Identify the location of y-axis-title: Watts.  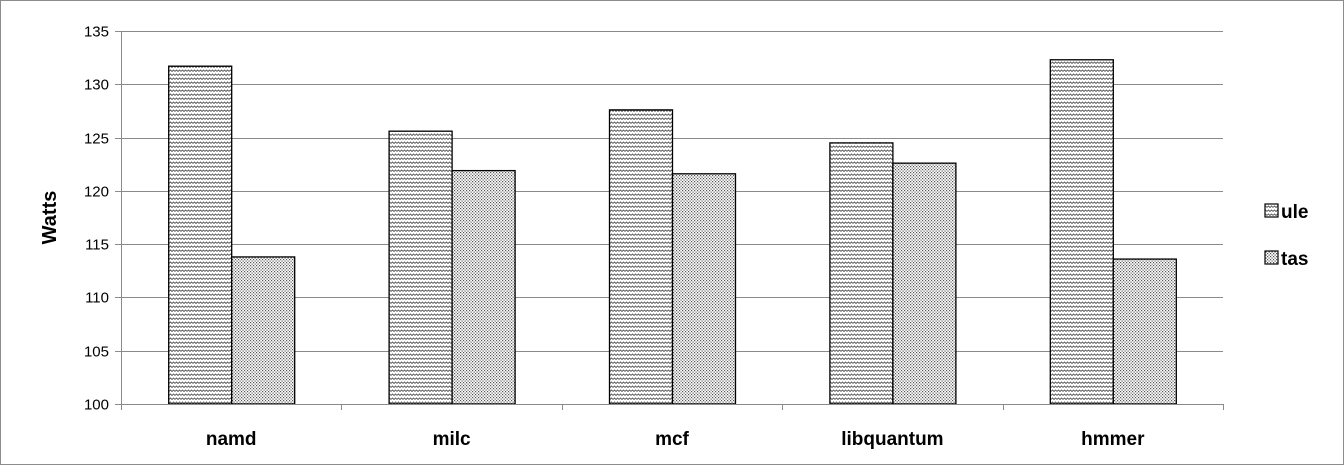
(50, 218).